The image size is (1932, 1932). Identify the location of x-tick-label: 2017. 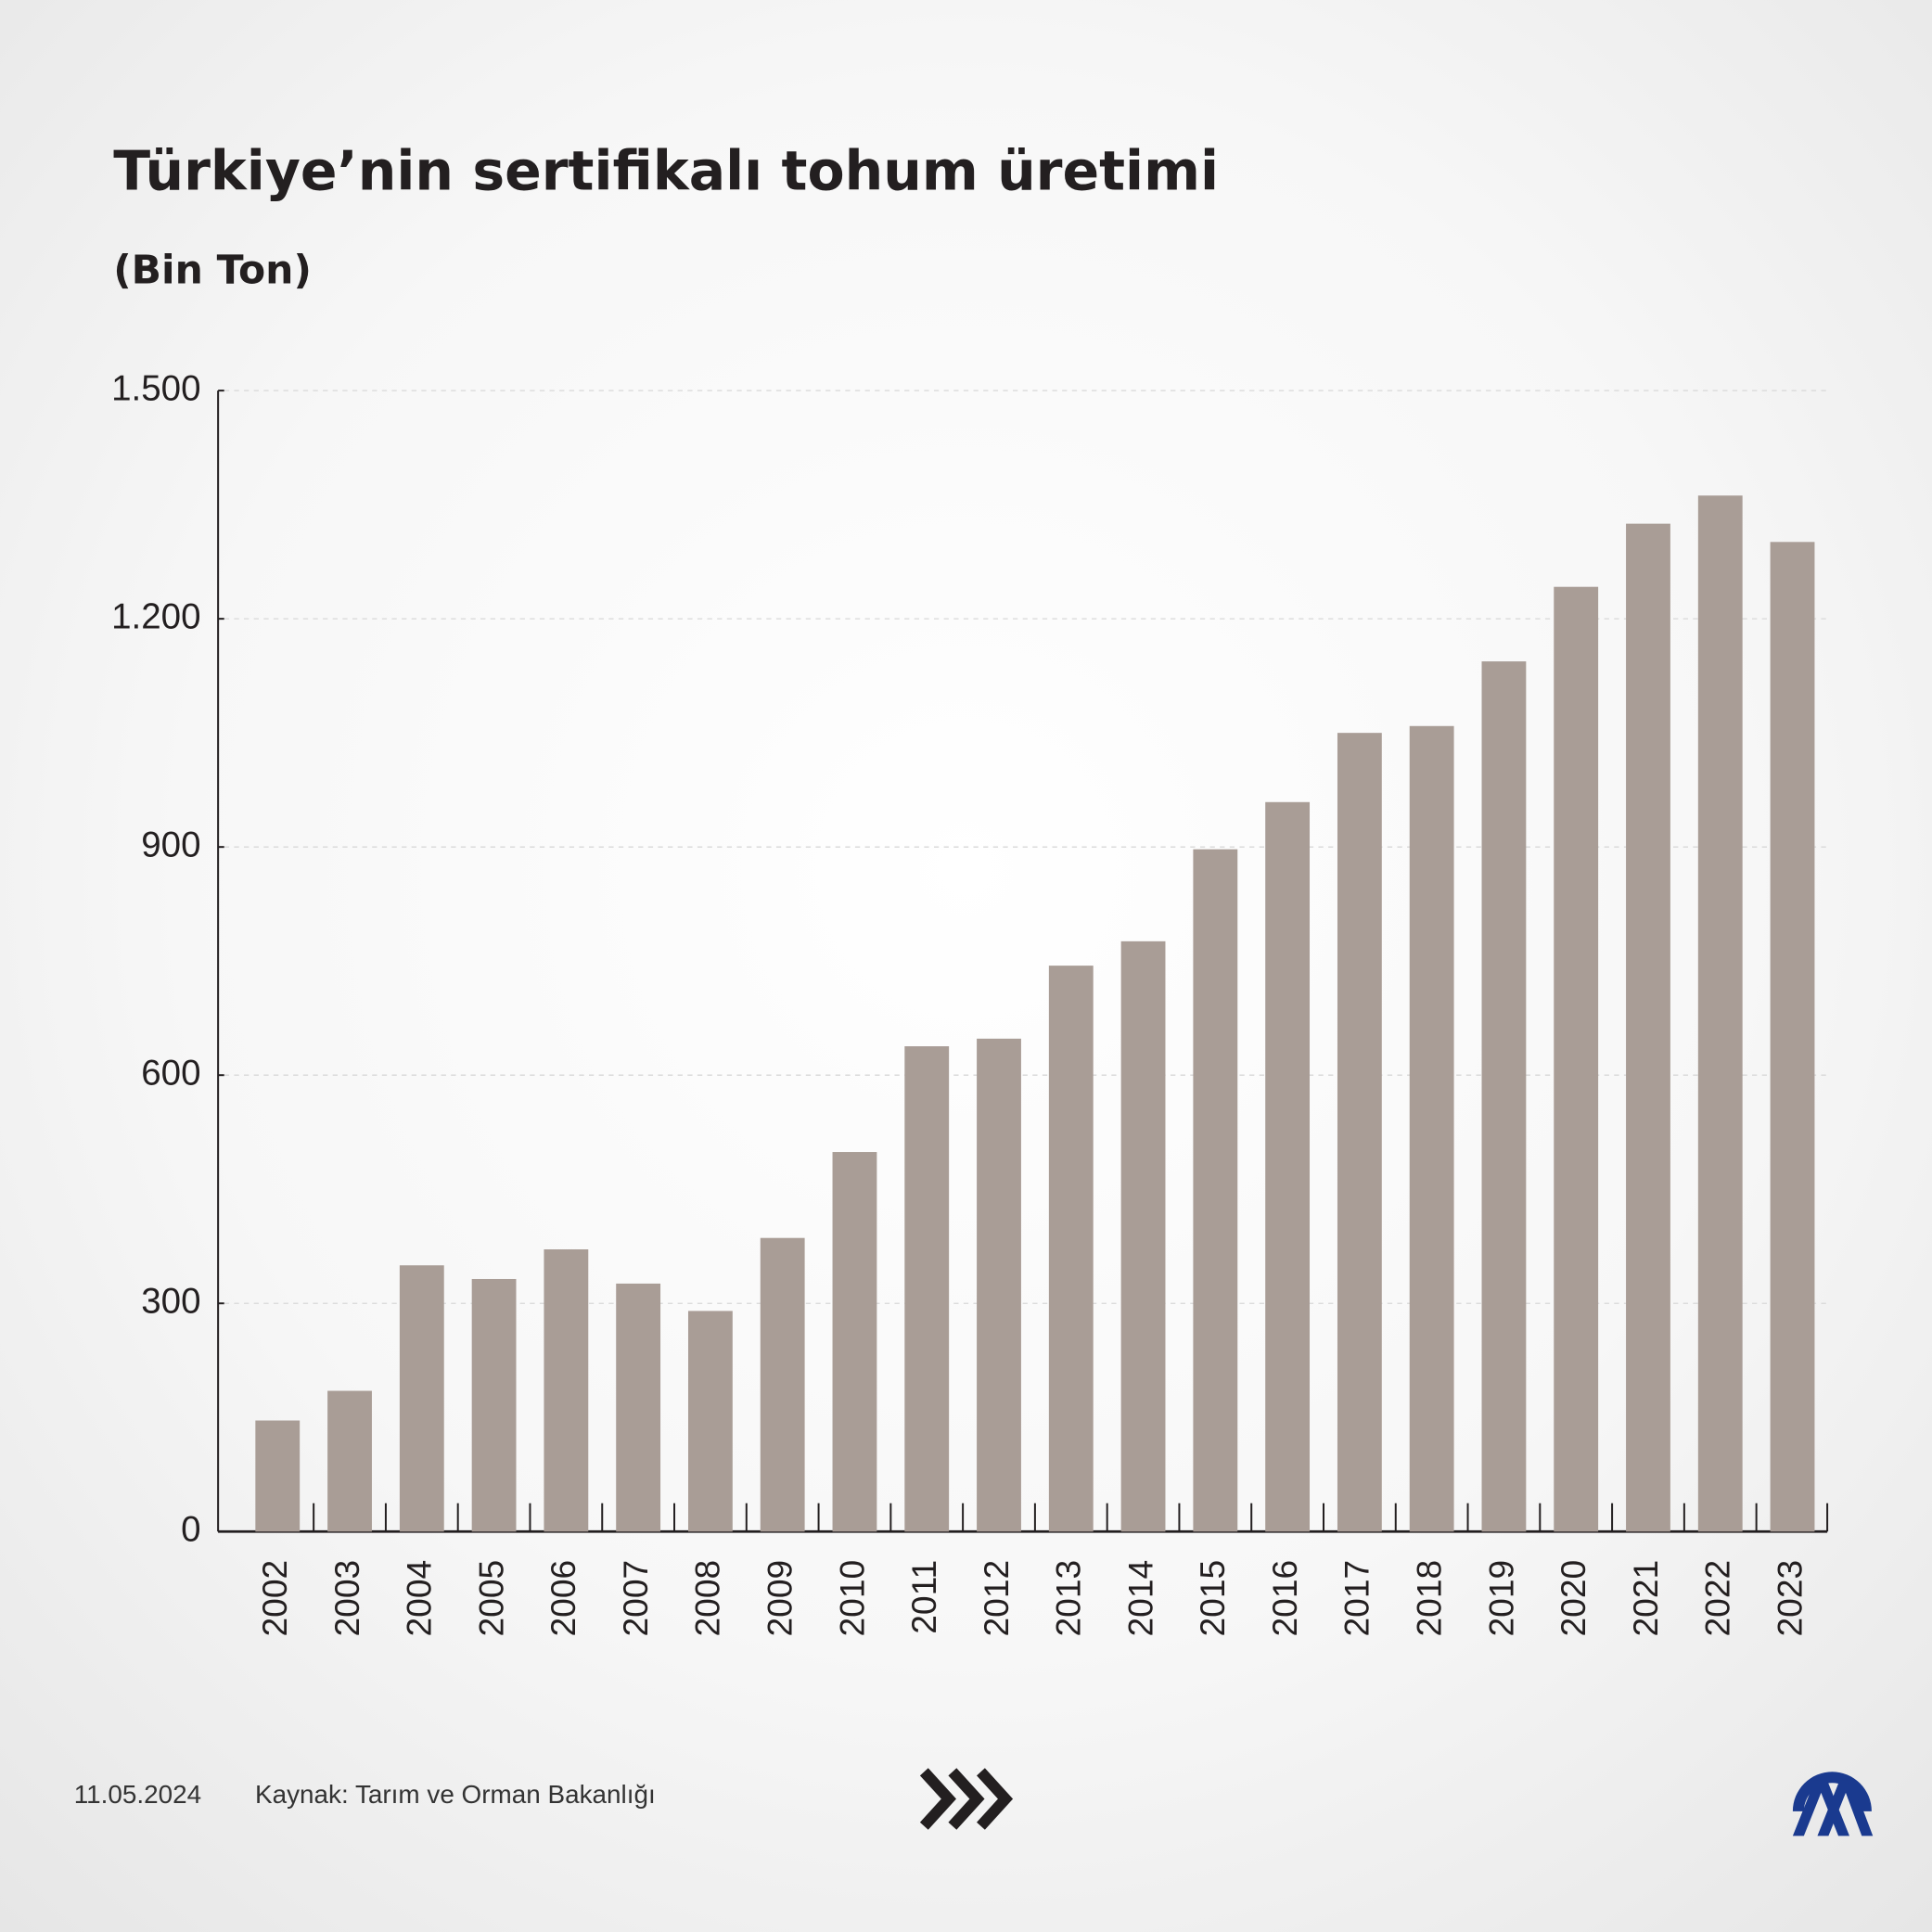
(1356, 1598).